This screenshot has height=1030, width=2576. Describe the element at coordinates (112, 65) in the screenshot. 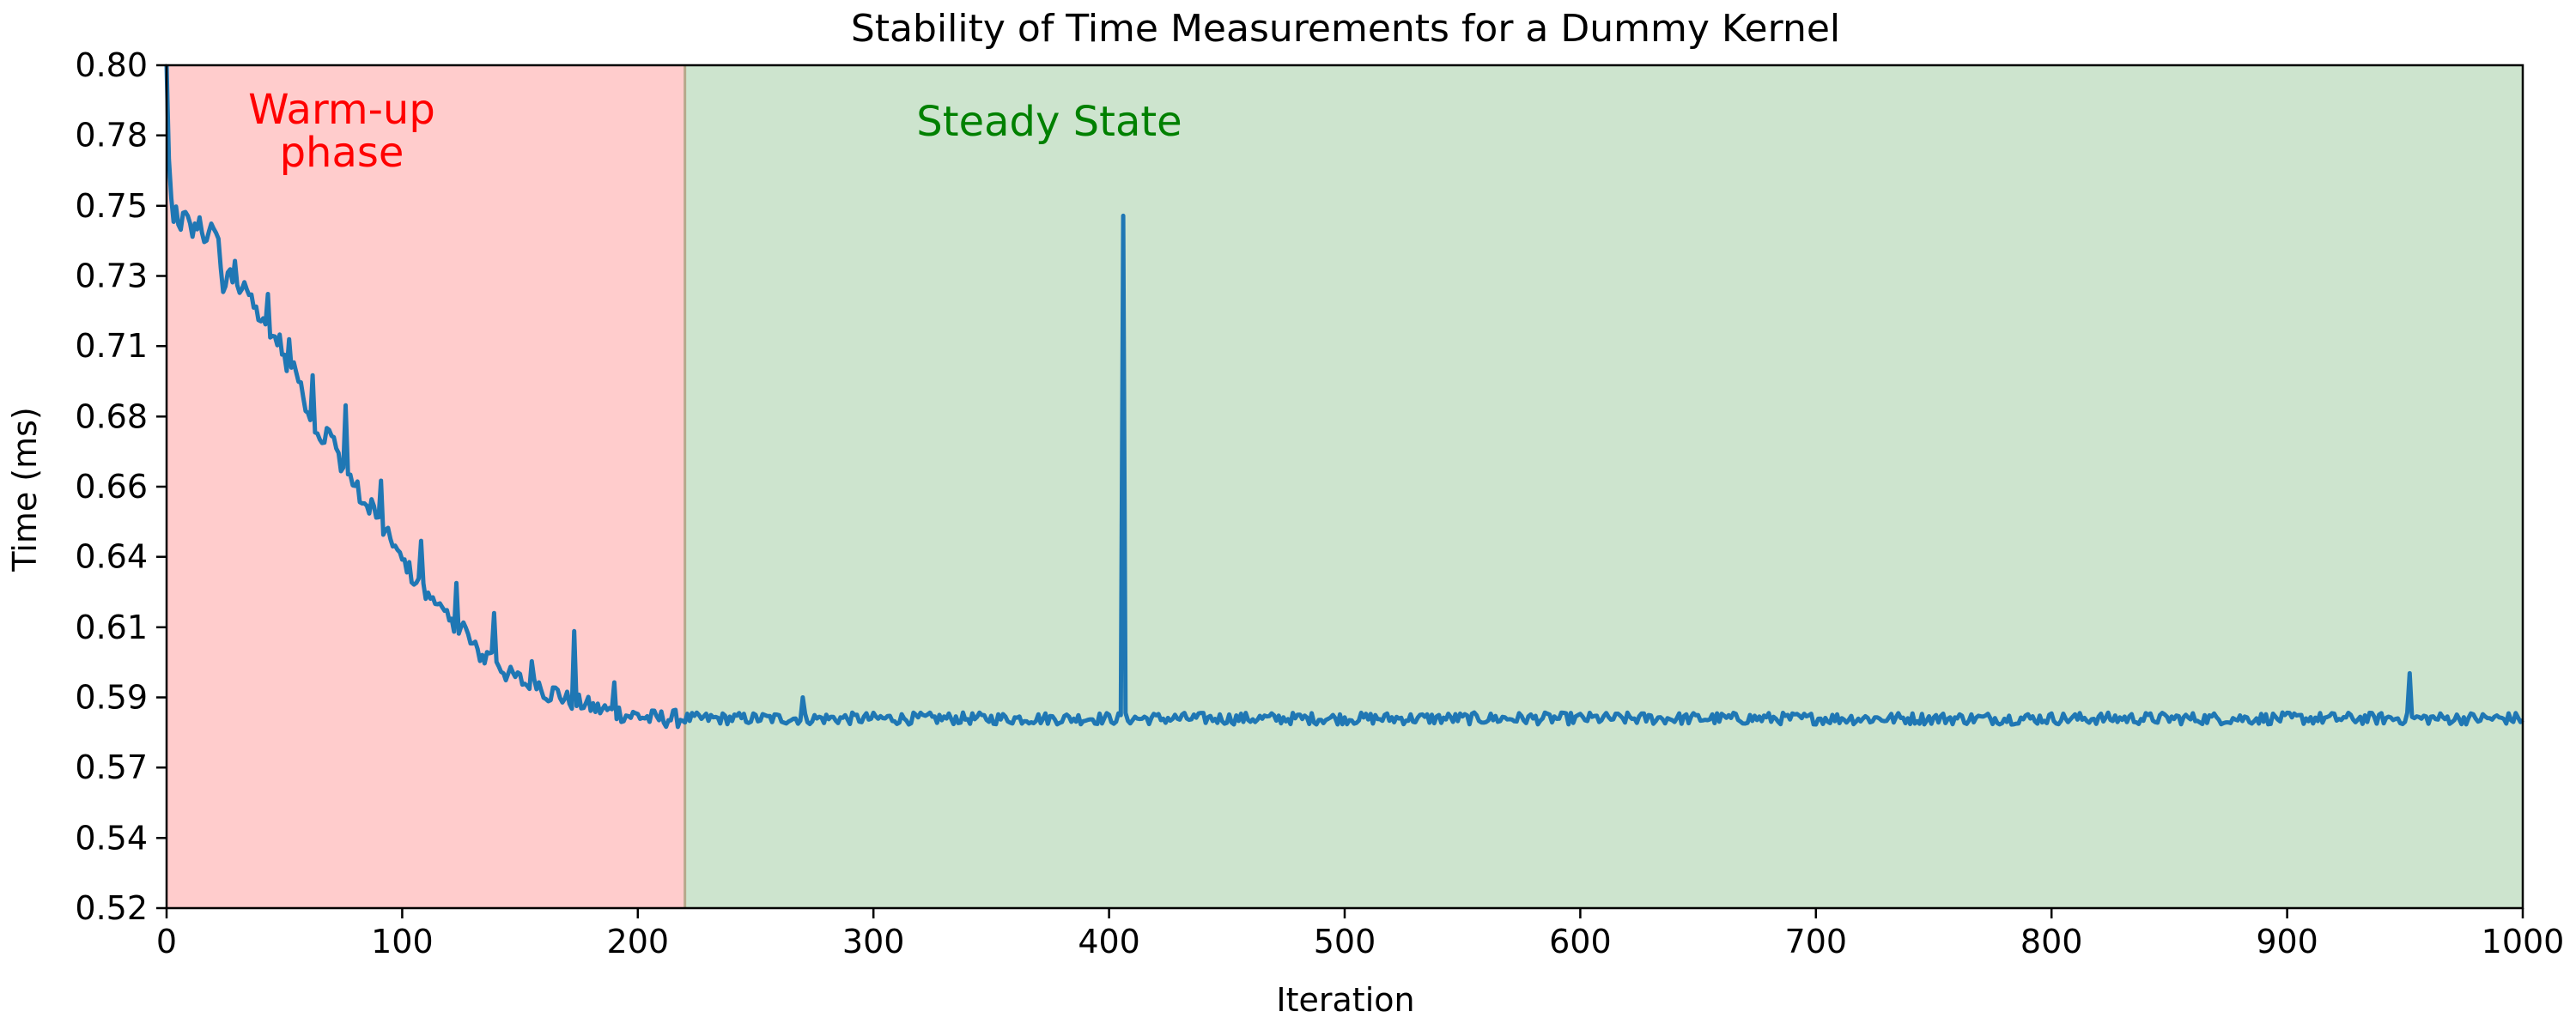

I see `y-tick-label: 0.80` at that location.